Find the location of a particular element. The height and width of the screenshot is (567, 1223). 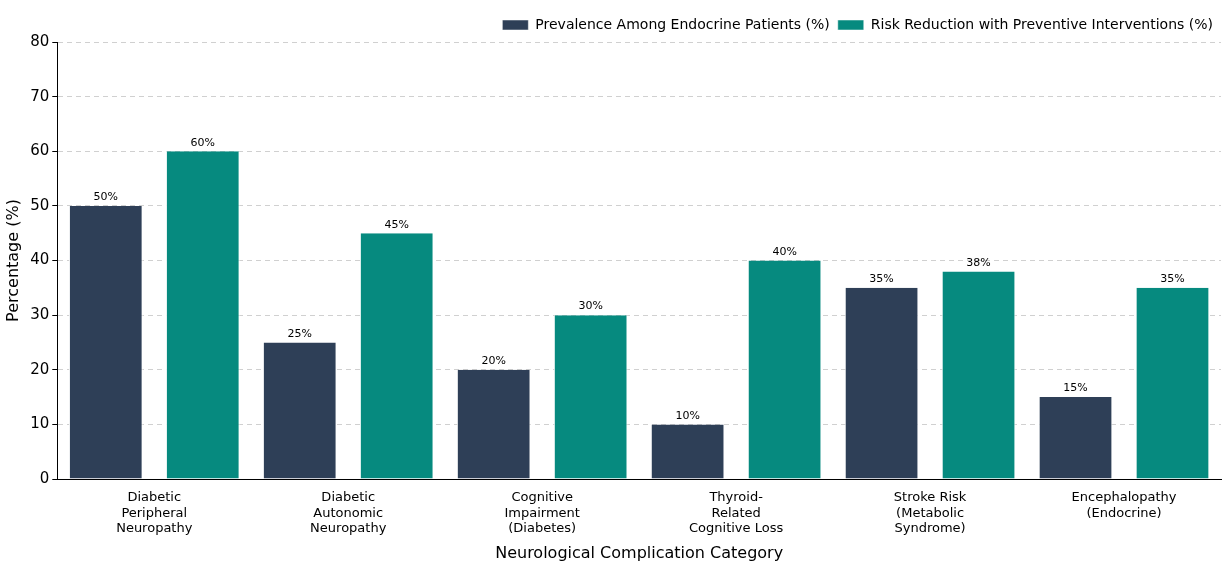

y-tick-label: 20 is located at coordinates (40, 368).